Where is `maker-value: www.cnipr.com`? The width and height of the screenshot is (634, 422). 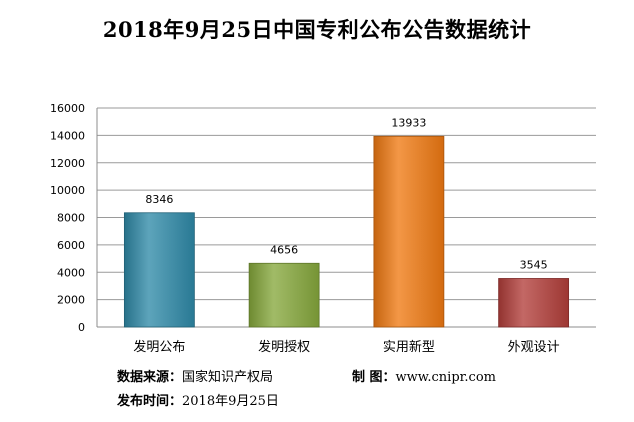 maker-value: www.cnipr.com is located at coordinates (445, 377).